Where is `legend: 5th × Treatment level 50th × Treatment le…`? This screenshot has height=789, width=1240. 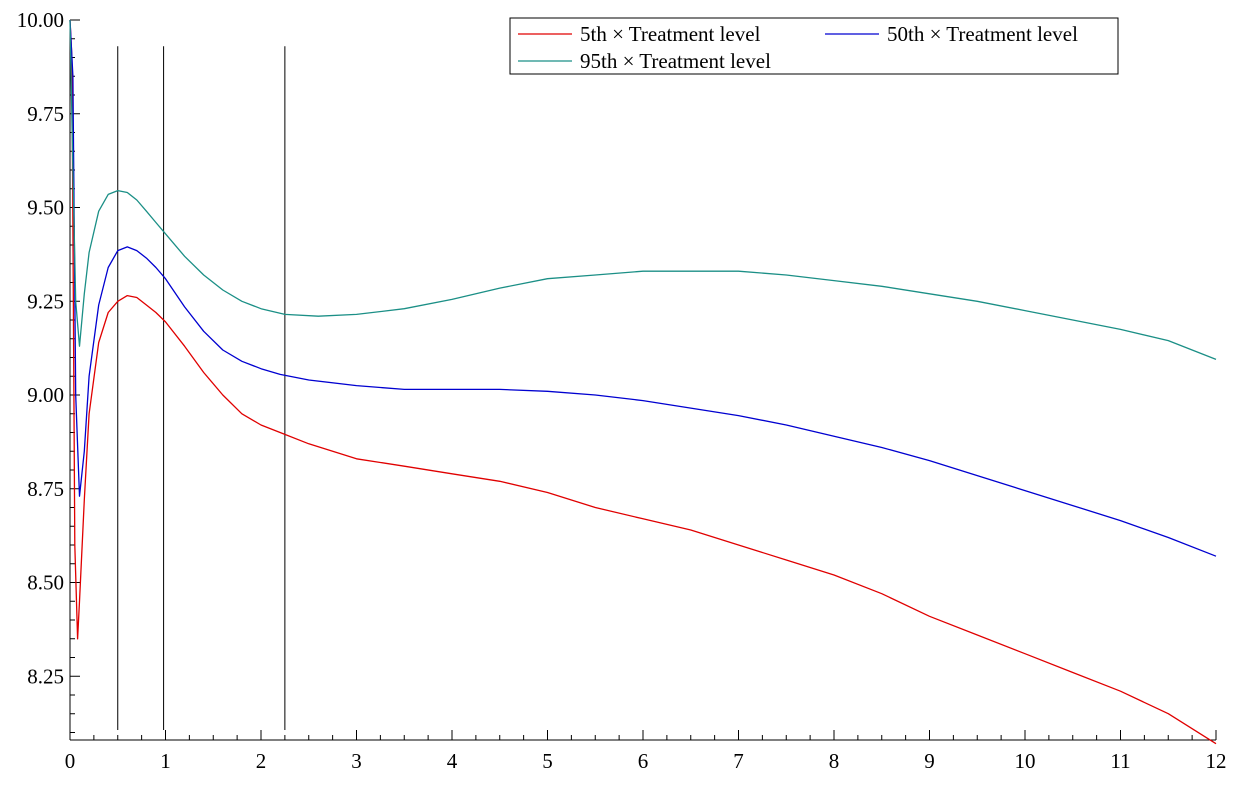
legend: 5th × Treatment level 50th × Treatment le… is located at coordinates (814, 46).